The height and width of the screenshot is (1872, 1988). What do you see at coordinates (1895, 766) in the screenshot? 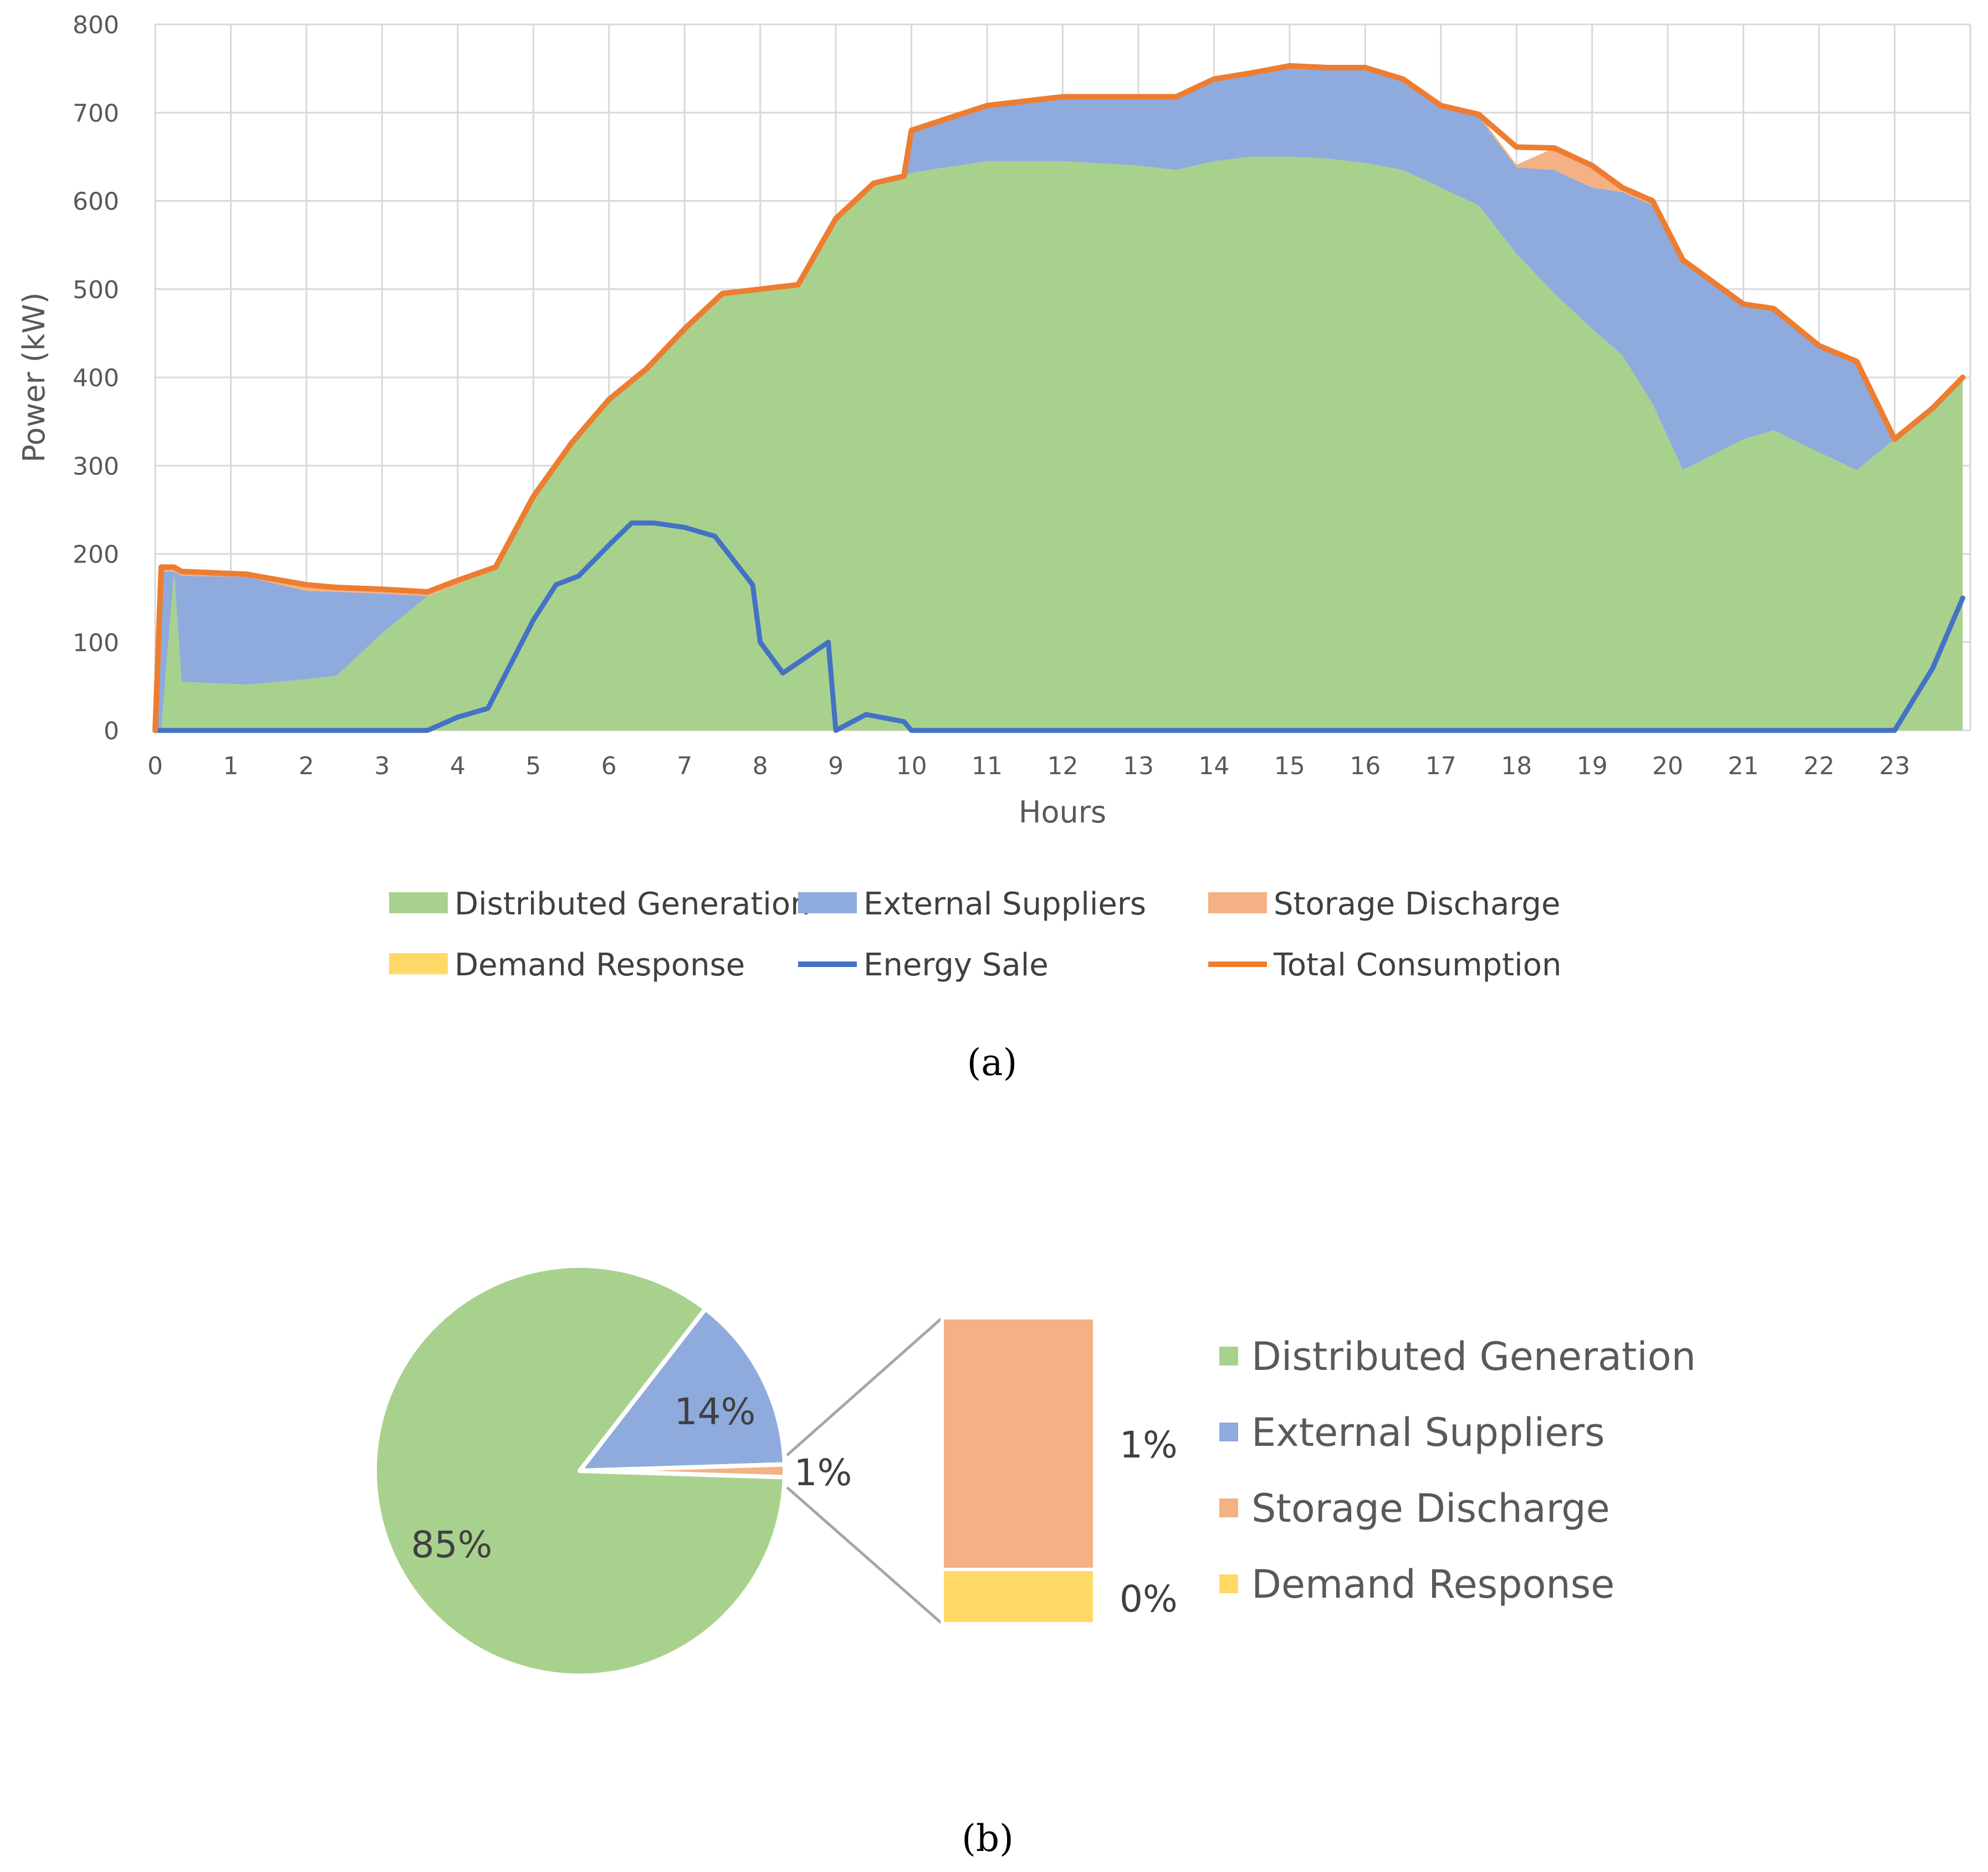
I see `x-tick-label: 23` at bounding box center [1895, 766].